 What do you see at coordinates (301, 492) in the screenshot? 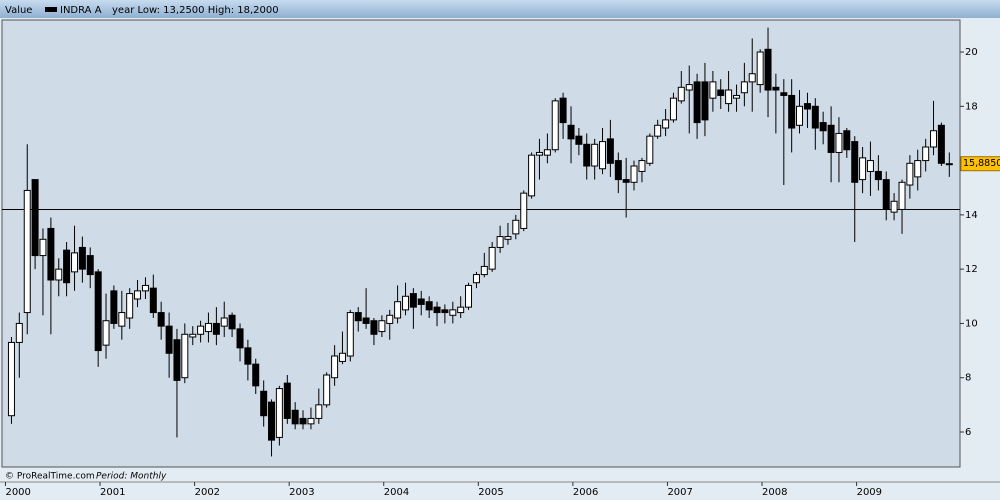
I see `x-tick-label: 2003` at bounding box center [301, 492].